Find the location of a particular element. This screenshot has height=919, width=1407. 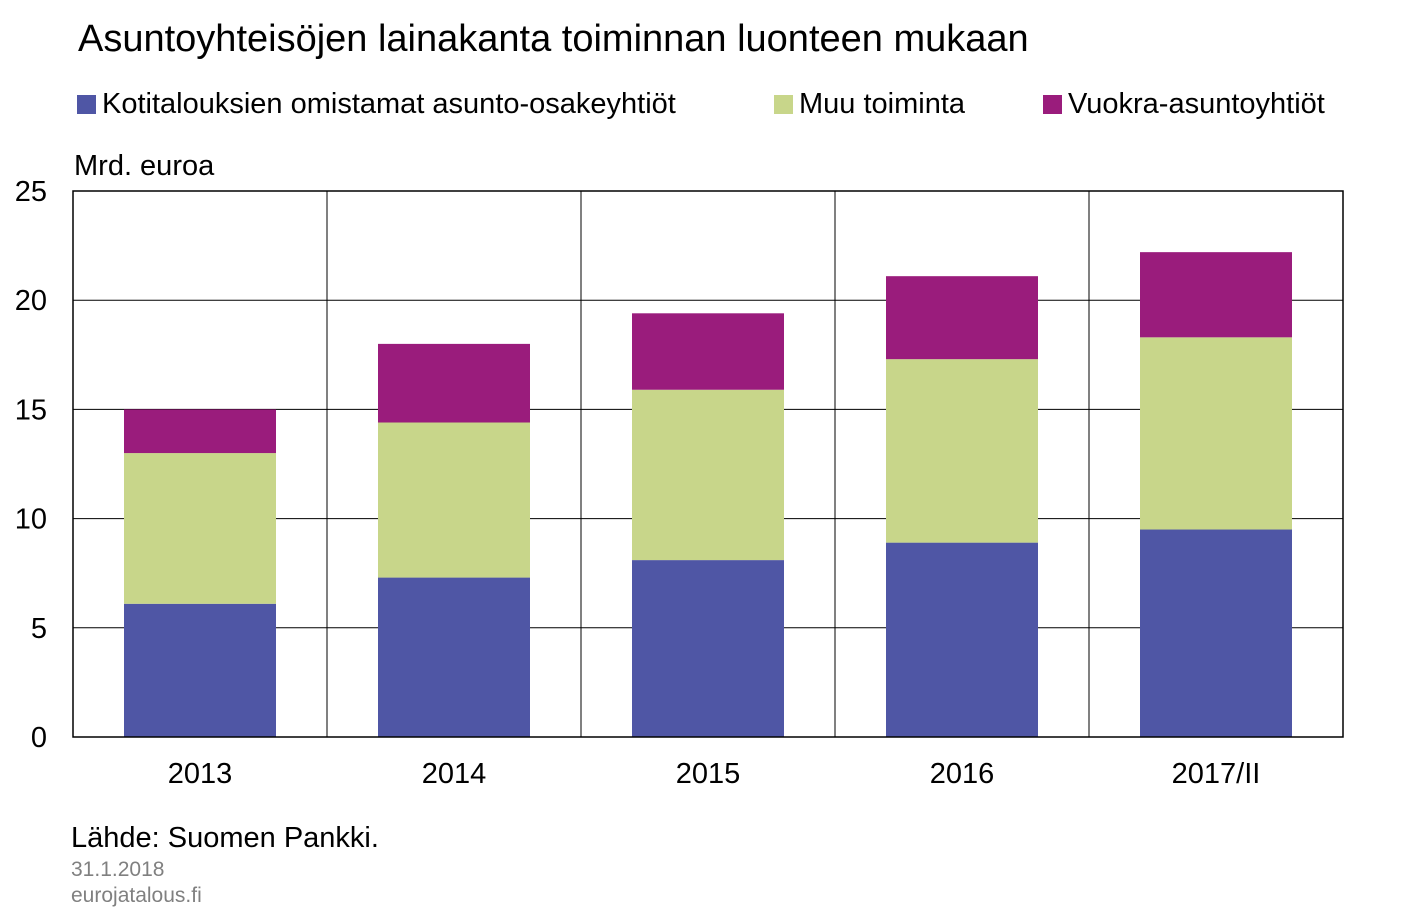

x-tick-label-4: 2017/II is located at coordinates (1216, 774).